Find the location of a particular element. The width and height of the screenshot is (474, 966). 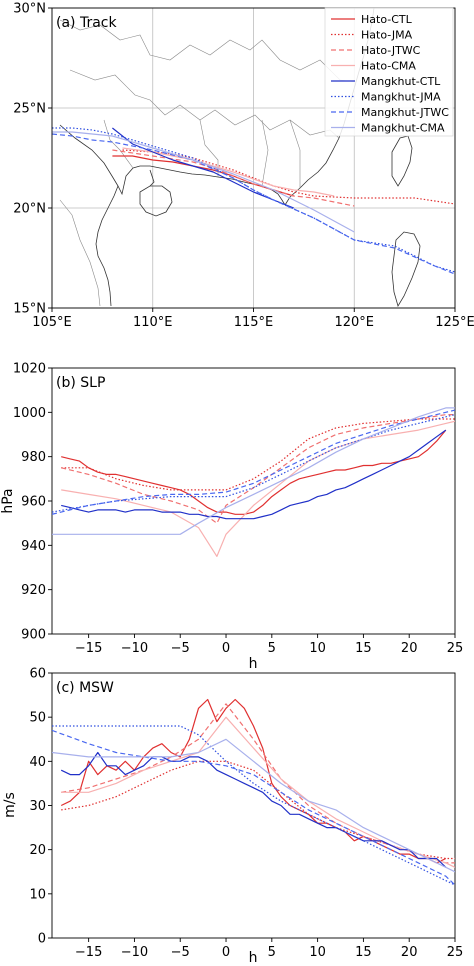

slp-y-tick-label: 940 is located at coordinates (33, 546).